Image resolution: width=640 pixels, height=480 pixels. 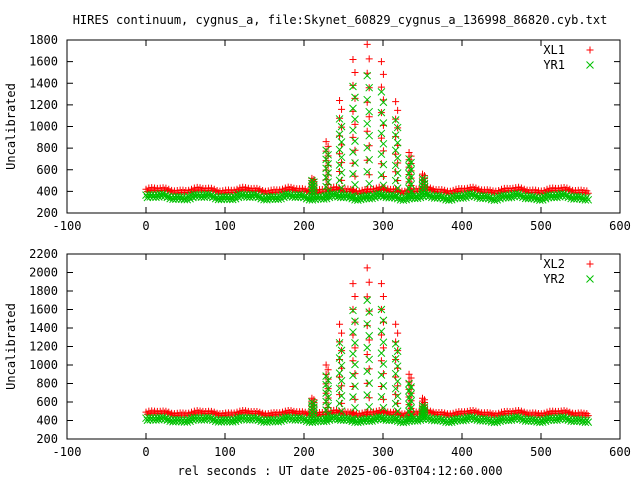 What do you see at coordinates (43, 127) in the screenshot?
I see `y-tick-label: 1000` at bounding box center [43, 127].